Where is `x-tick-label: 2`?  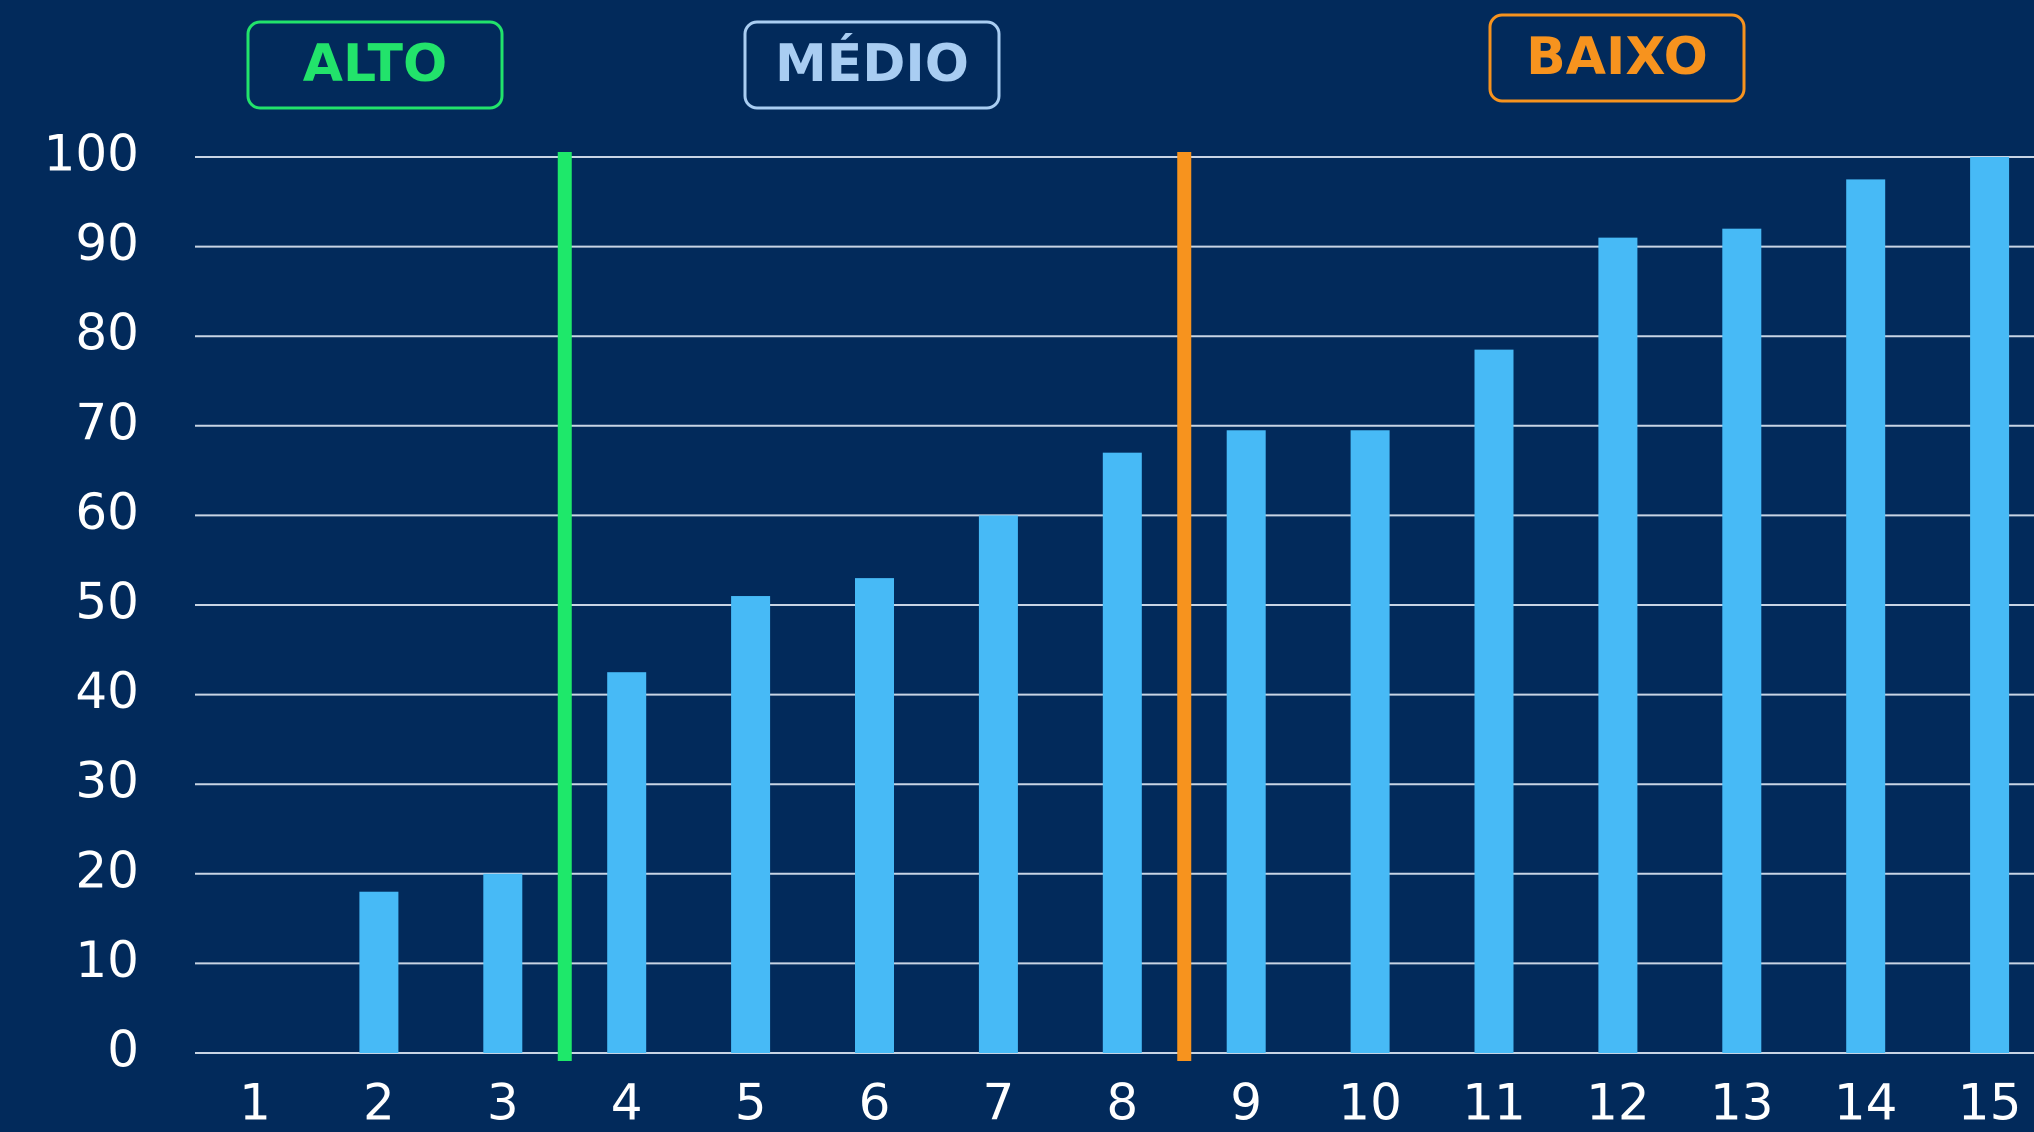 x-tick-label: 2 is located at coordinates (379, 1103).